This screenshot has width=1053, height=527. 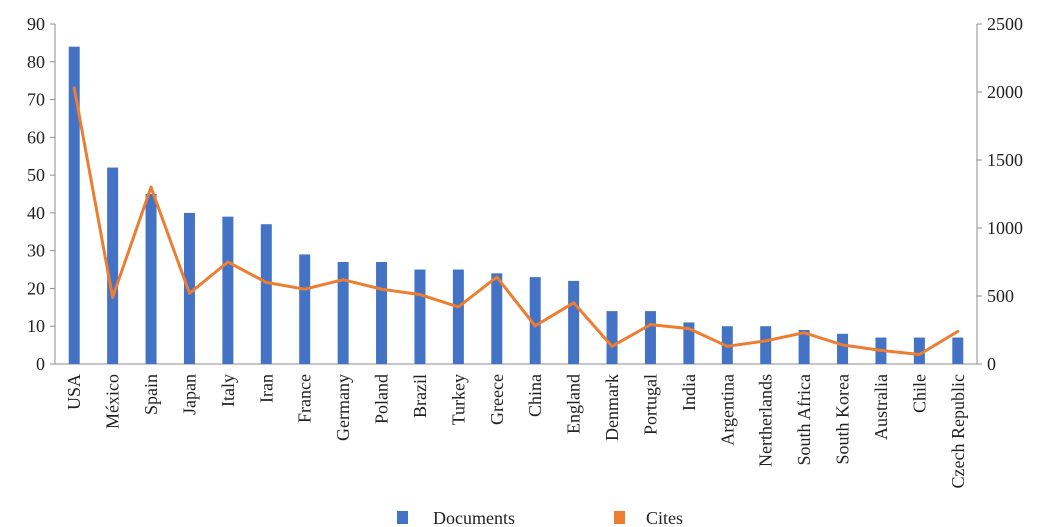 What do you see at coordinates (151, 394) in the screenshot?
I see `category-label: Spain` at bounding box center [151, 394].